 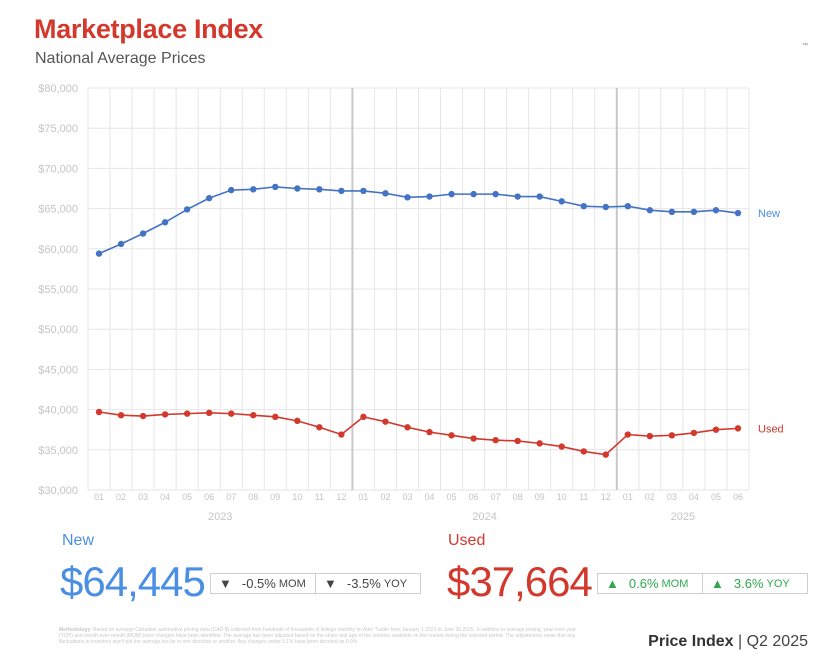 What do you see at coordinates (75, 630) in the screenshot?
I see `methodology-label: Methodology:` at bounding box center [75, 630].